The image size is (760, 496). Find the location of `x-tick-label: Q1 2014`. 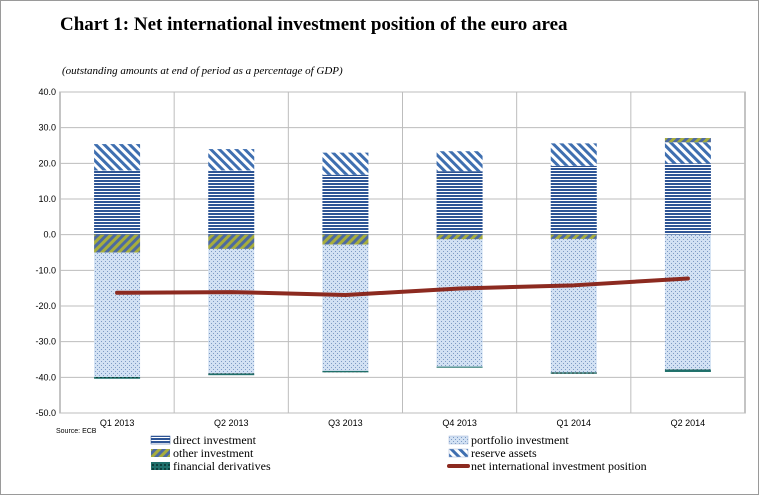

x-tick-label: Q1 2014 is located at coordinates (573, 423).